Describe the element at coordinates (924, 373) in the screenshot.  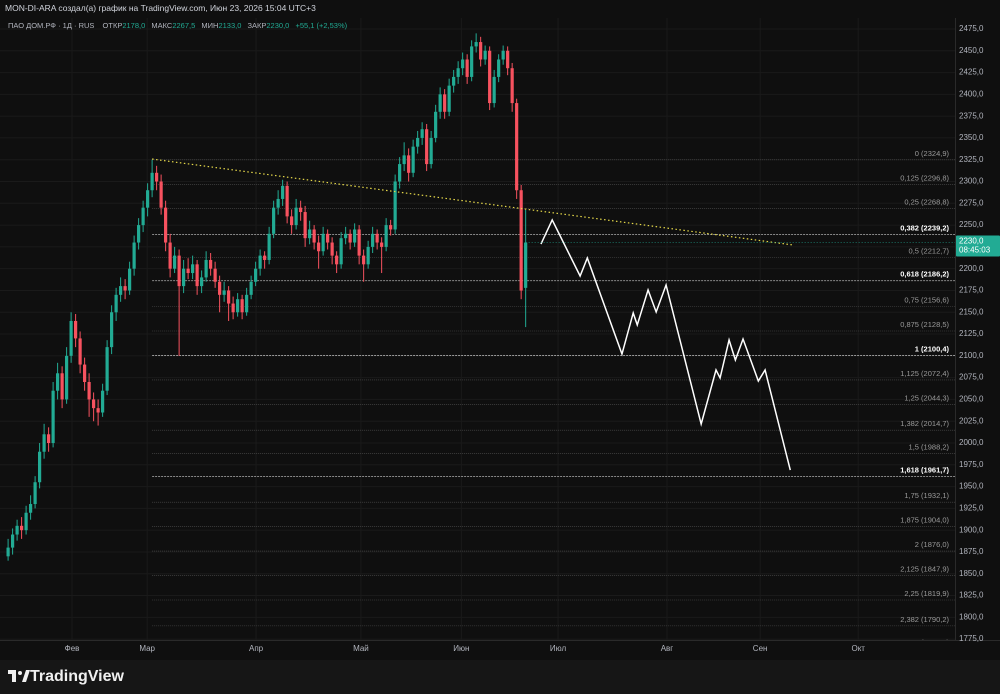
I see `fib-level-label: 1,125 (2072,4)` at that location.